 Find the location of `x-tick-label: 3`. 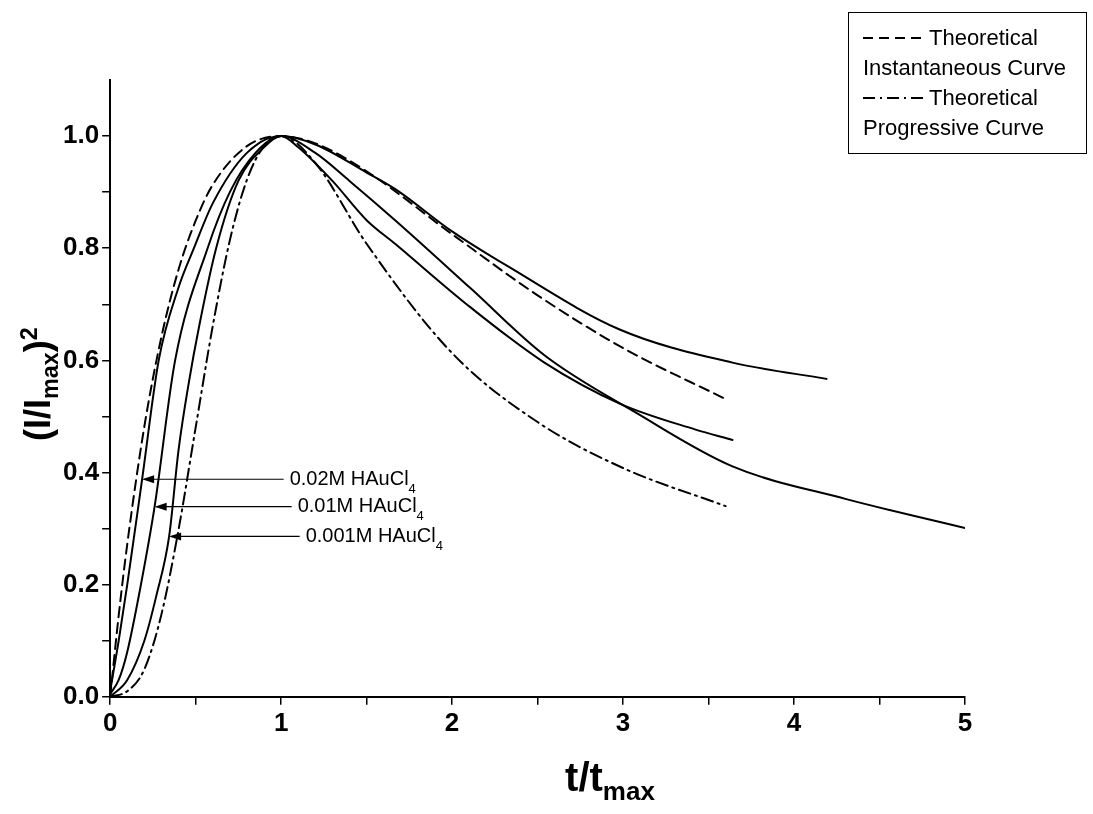

x-tick-label: 3 is located at coordinates (623, 721).